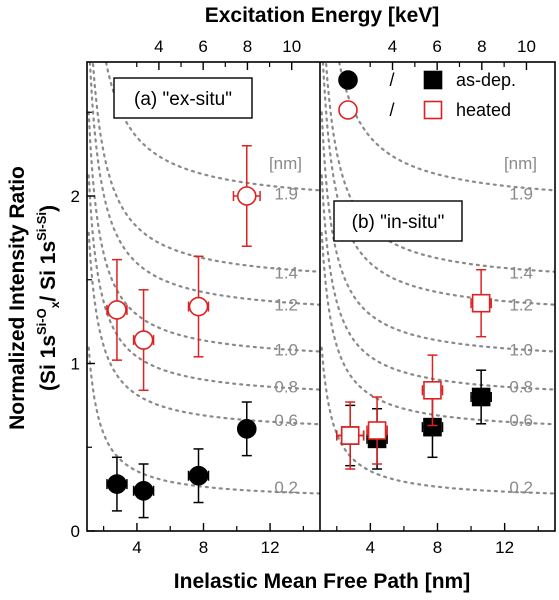 The width and height of the screenshot is (559, 600). I want to click on legend-label: heated, so click(483, 110).